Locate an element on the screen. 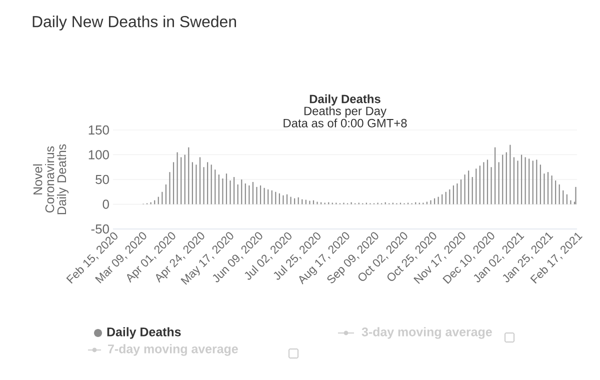 Image resolution: width=600 pixels, height=380 pixels. y-tick-label: -50 is located at coordinates (100, 229).